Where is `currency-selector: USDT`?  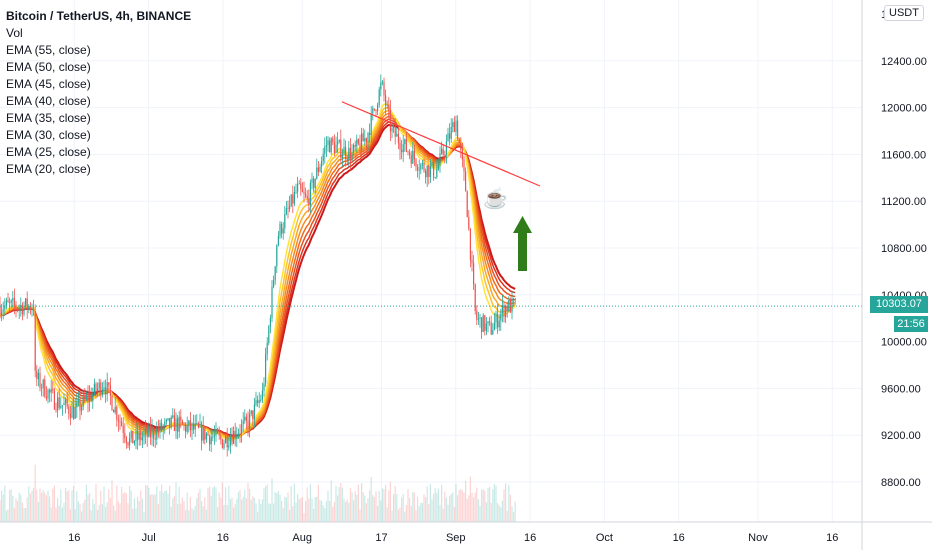
currency-selector: USDT is located at coordinates (904, 13).